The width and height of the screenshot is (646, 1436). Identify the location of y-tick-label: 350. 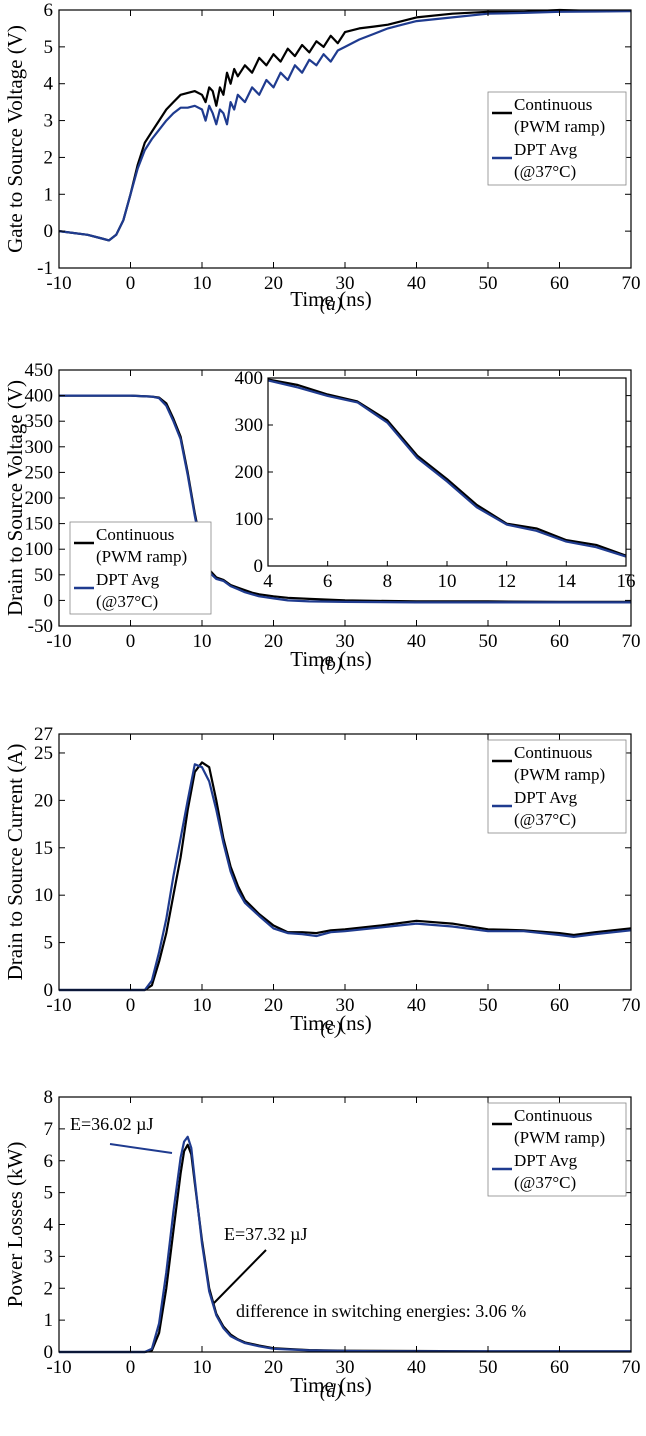
(39, 421).